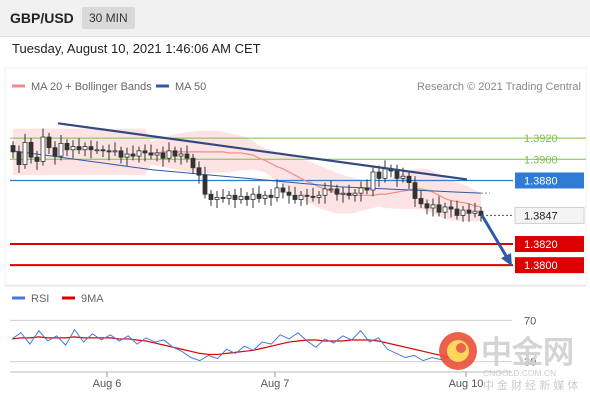  I want to click on x-tick-label: Aug 10, so click(466, 384).